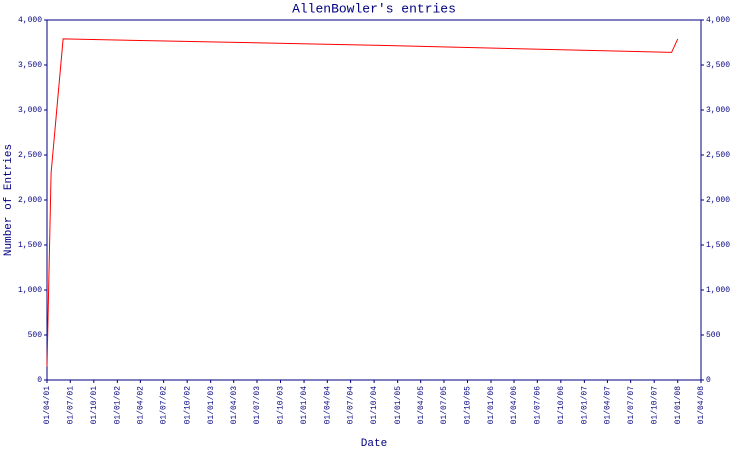 This screenshot has height=450, width=750. I want to click on x-tick-label: 01/01/03, so click(211, 405).